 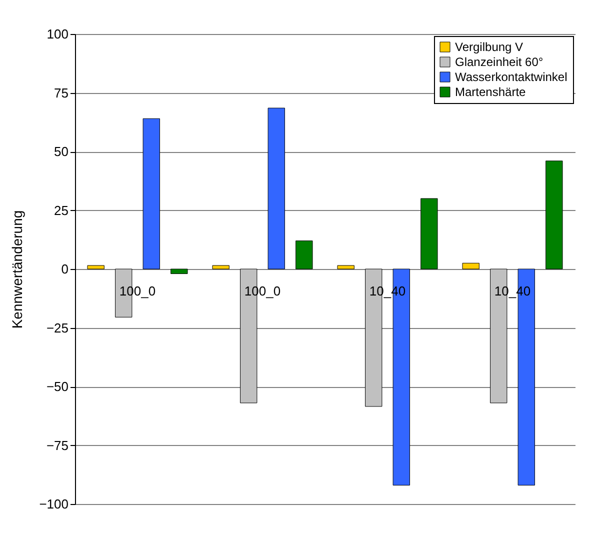 I want to click on y-tick-label: 25, so click(x=61, y=210).